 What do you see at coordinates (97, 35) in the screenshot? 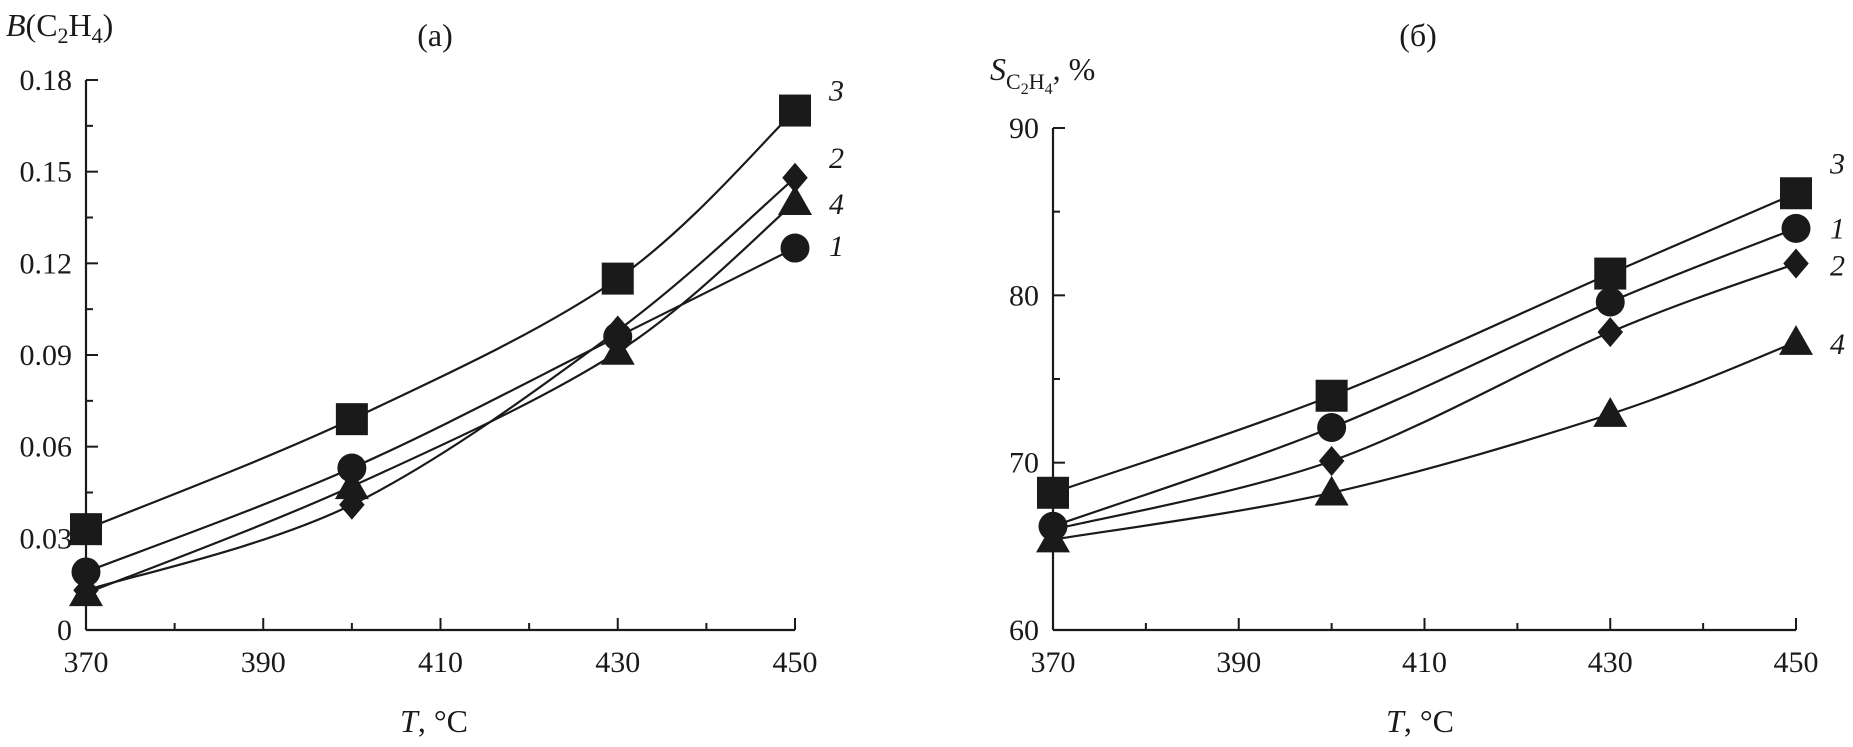
I see `panel-a-y-title-sub4: 4` at bounding box center [97, 35].